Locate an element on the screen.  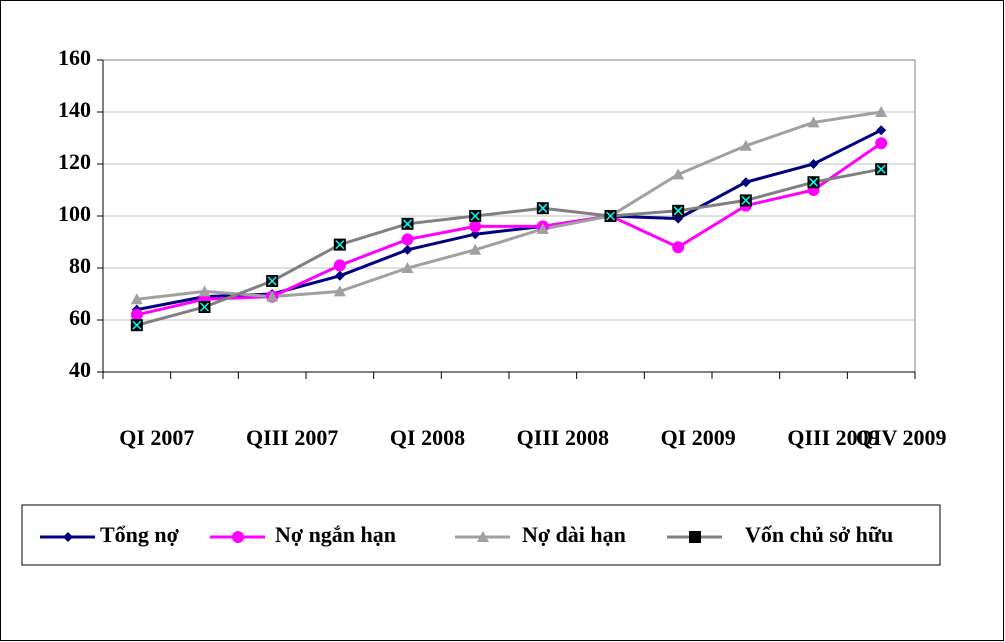
y-tick-label: 80 is located at coordinates (80, 265).